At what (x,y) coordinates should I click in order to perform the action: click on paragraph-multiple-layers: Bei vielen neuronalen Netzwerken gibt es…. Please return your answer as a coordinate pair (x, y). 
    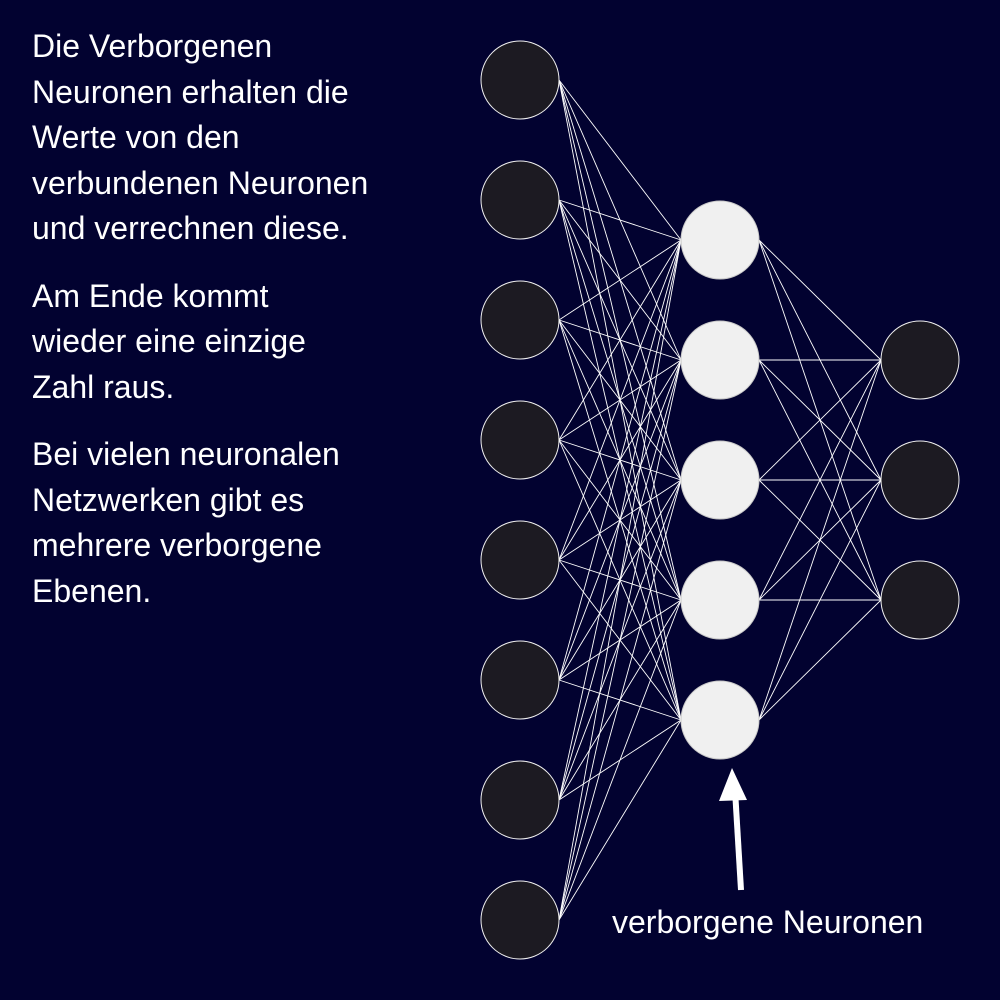
    Looking at the image, I should click on (186, 522).